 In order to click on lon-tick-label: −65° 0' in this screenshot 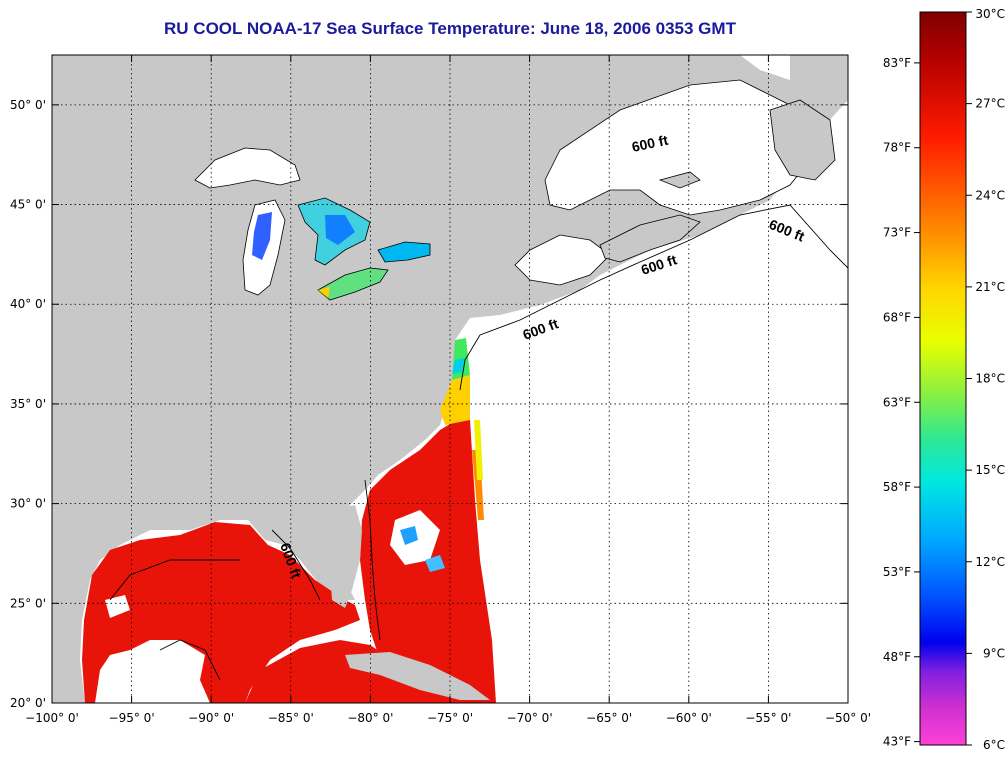, I will do `click(609, 718)`.